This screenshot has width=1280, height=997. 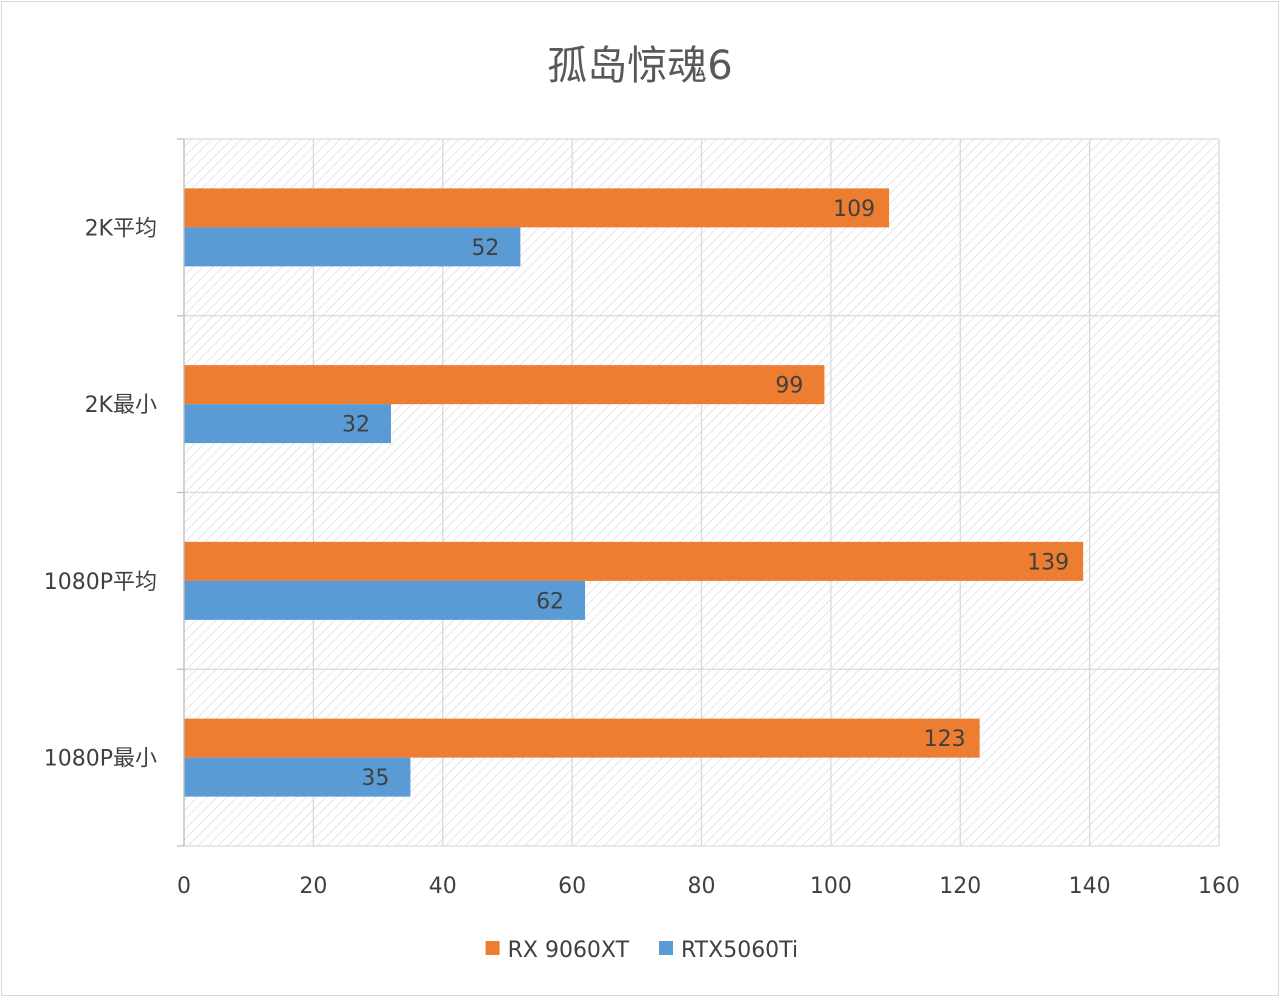 I want to click on data-label-rtx5060ti-2: 62, so click(x=550, y=601).